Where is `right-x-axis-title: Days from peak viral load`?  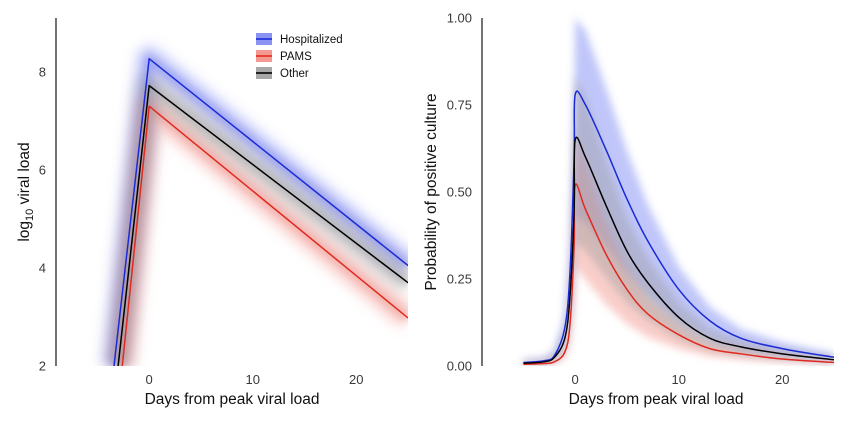
right-x-axis-title: Days from peak viral load is located at coordinates (656, 399).